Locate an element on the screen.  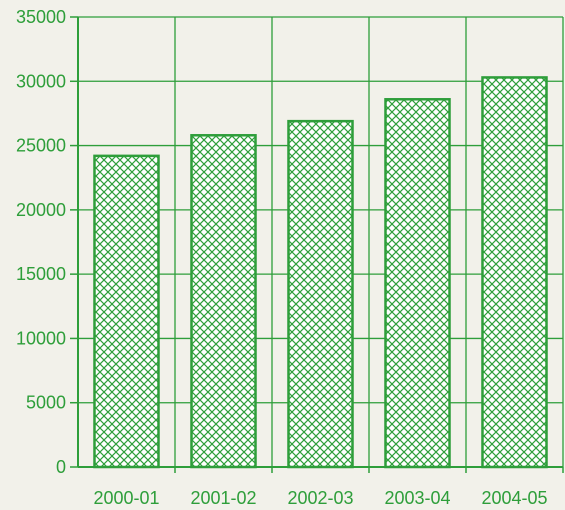
y-tick-label: 20000 is located at coordinates (41, 210).